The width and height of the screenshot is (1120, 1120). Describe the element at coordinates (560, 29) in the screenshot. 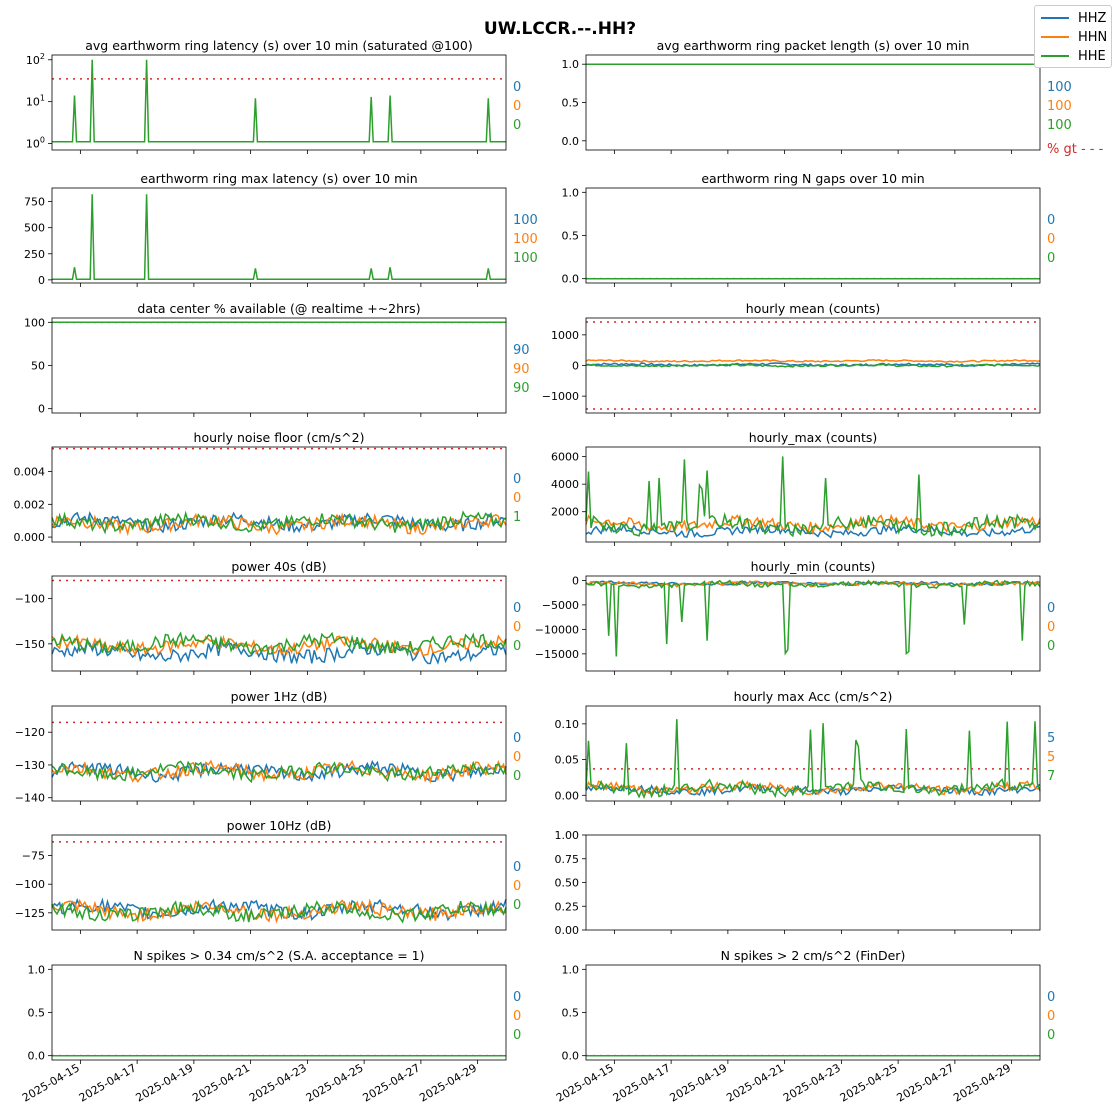

I see `figure-title: UW.LCCR.--.HH?` at that location.